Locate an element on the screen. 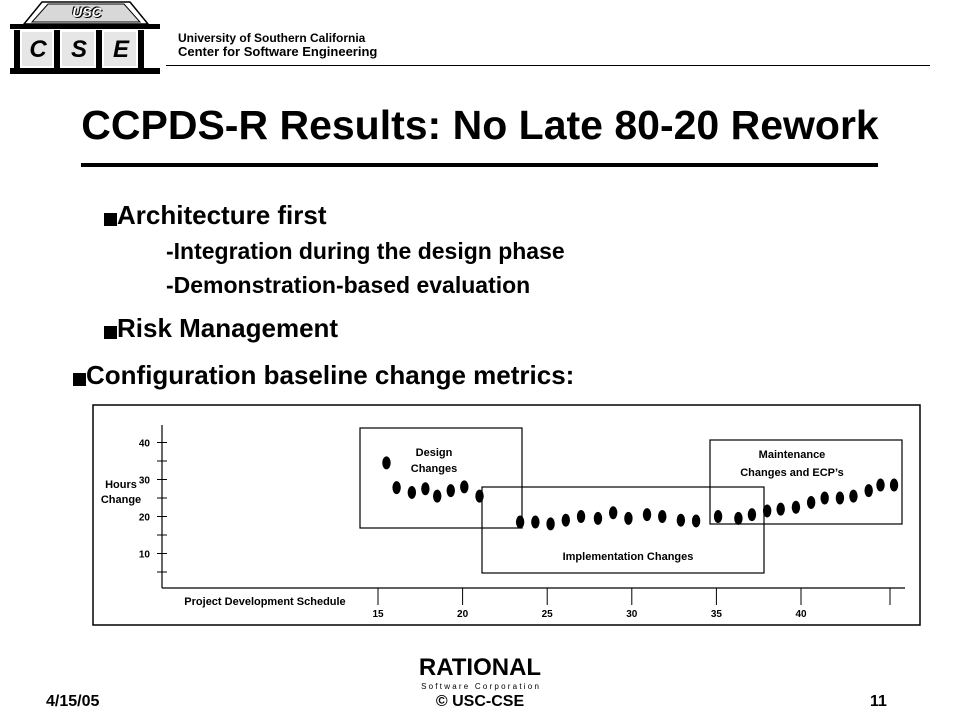  header-center: Center for Software Engineering is located at coordinates (278, 51).